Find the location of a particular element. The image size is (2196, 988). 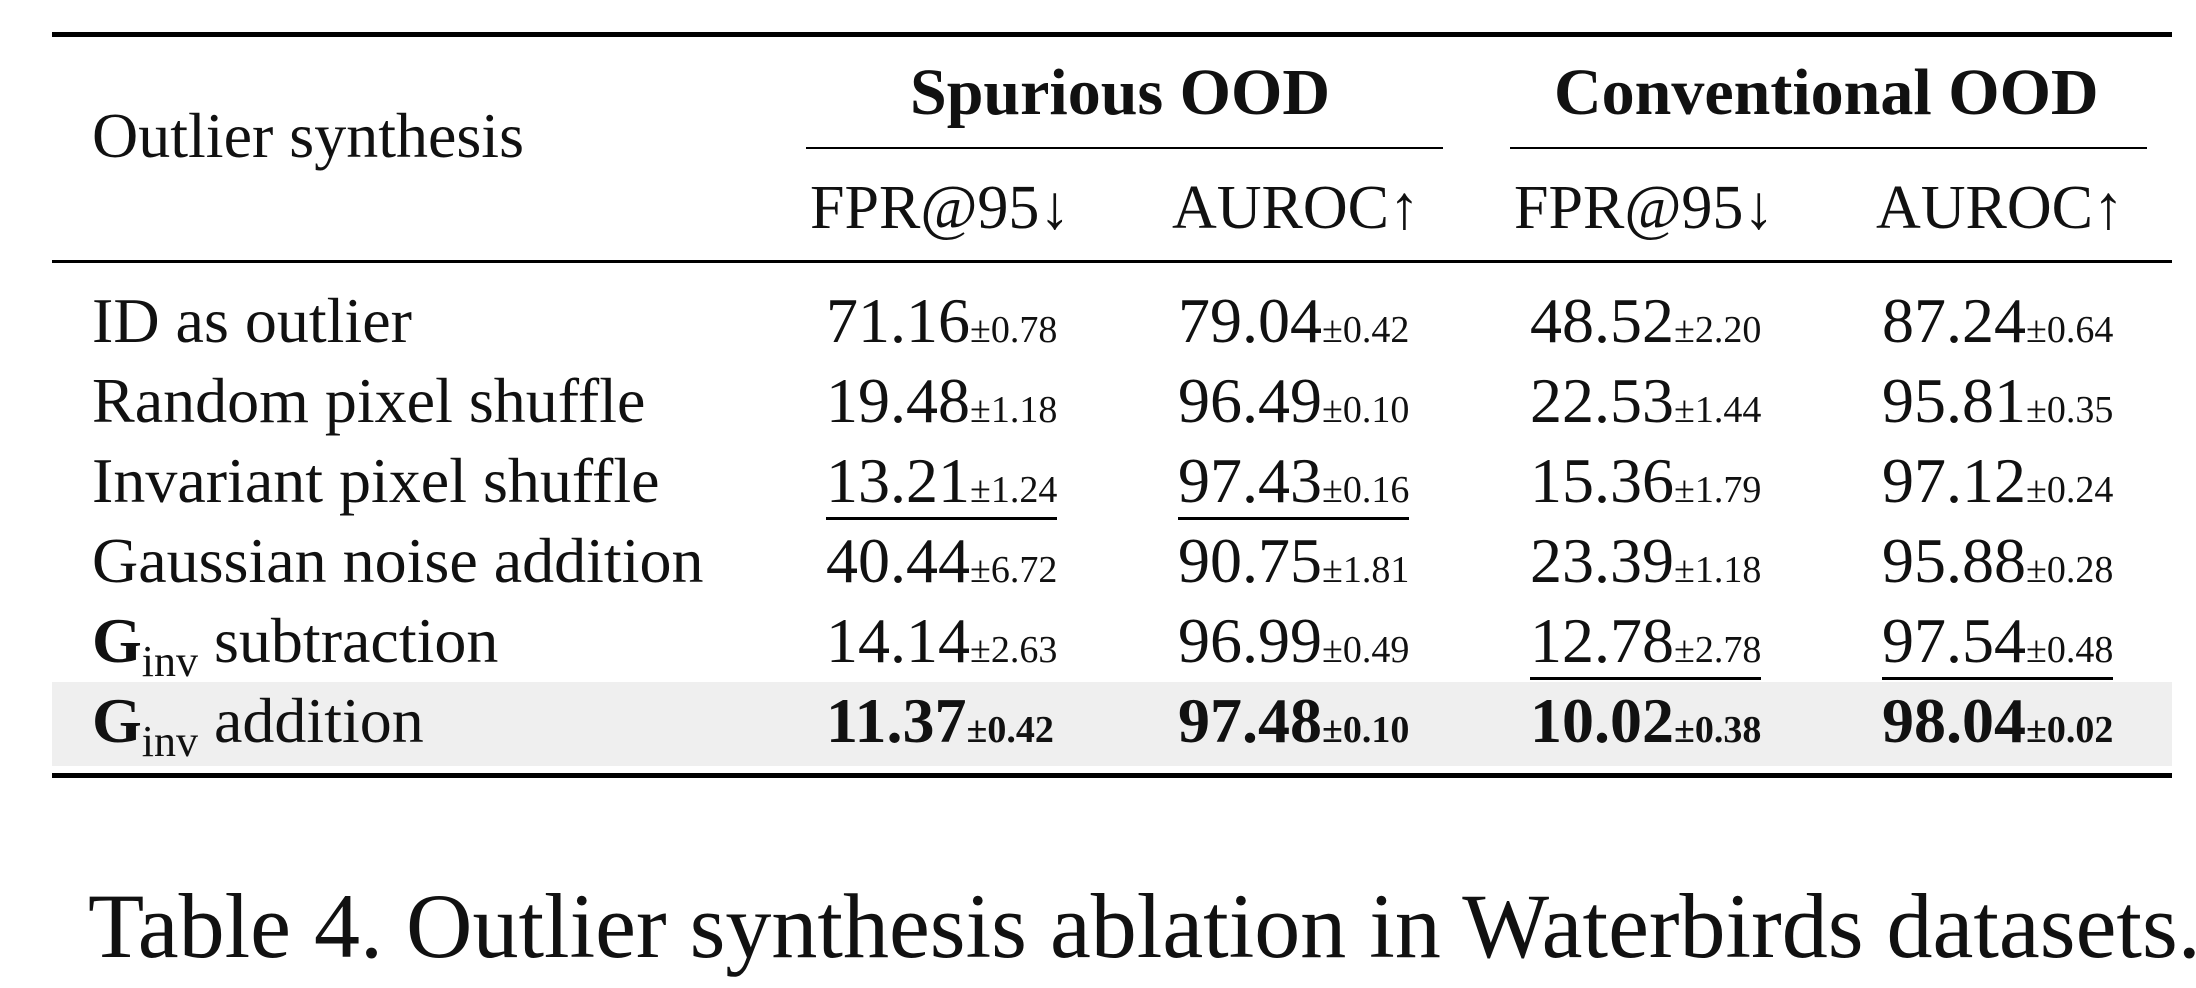

row-label-ginv-addition: Ginv addition is located at coordinates (258, 726).